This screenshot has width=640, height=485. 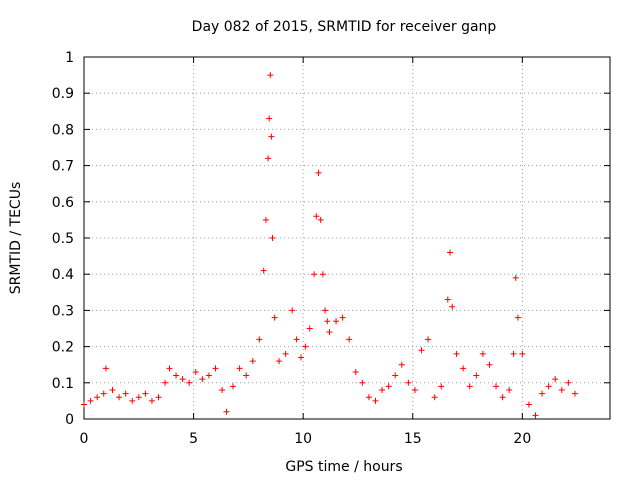 I want to click on x-tick-label: 15, so click(x=413, y=439).